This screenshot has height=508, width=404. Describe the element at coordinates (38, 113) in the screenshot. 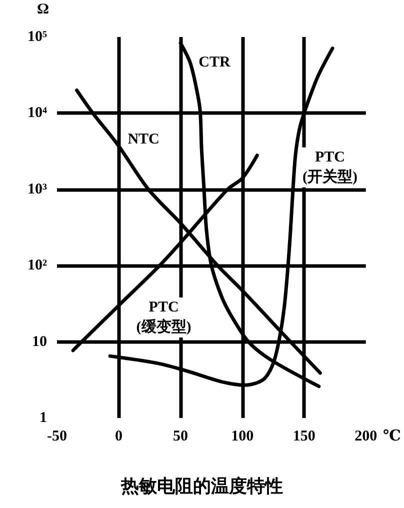

I see `y-tick-label: 10⁴` at that location.